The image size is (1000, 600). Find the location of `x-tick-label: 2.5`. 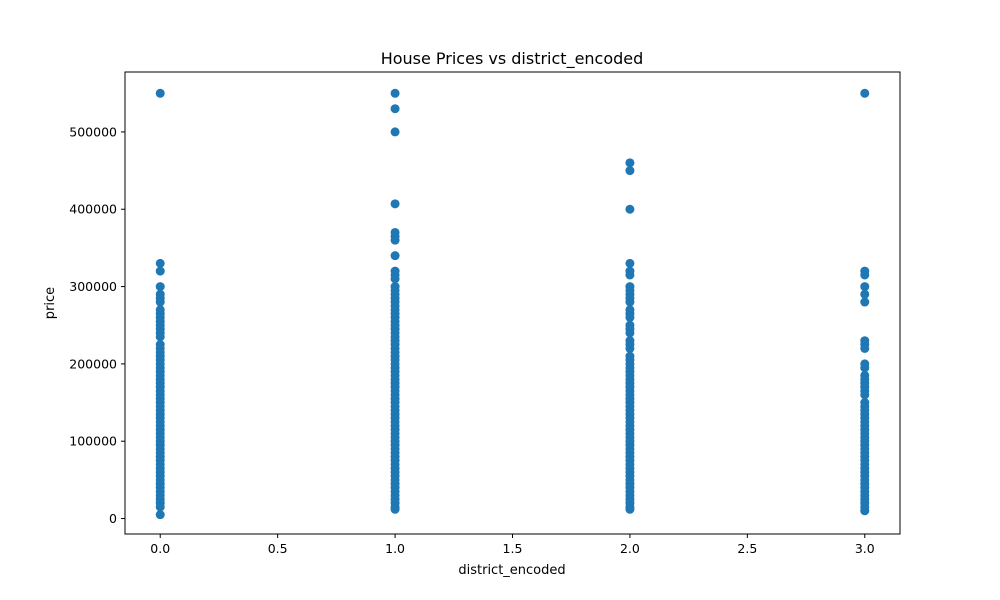

x-tick-label: 2.5 is located at coordinates (747, 548).